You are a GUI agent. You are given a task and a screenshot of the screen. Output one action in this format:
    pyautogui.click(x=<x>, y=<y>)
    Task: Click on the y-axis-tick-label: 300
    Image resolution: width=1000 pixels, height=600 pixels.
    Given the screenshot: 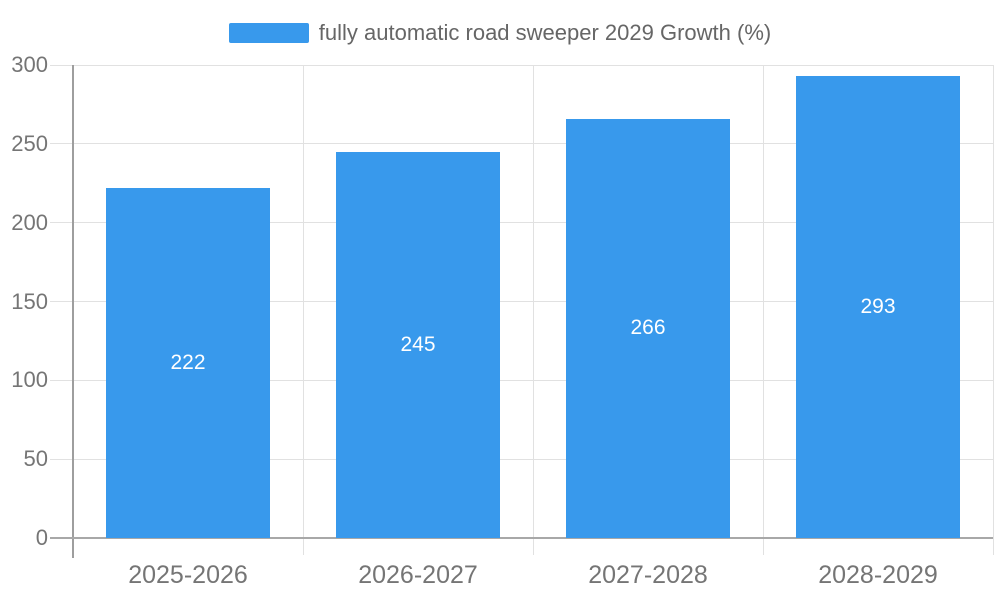 What is the action you would take?
    pyautogui.click(x=29, y=64)
    